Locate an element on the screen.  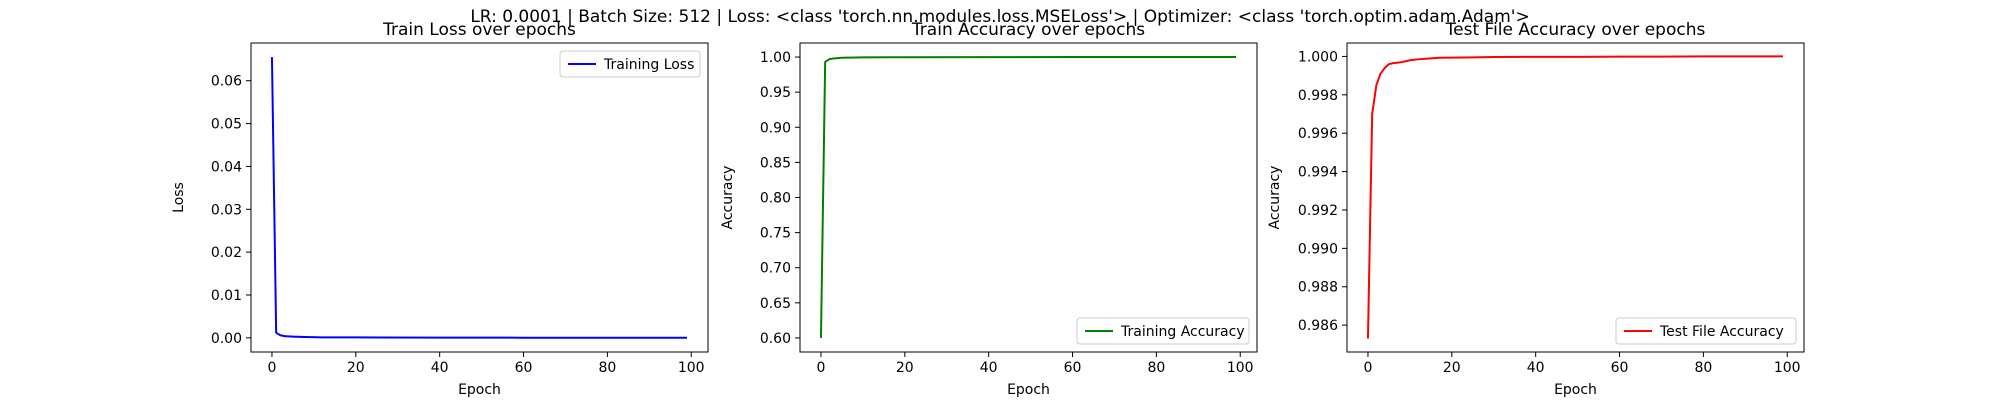
chart-title: Train Accuracy over epochs is located at coordinates (1028, 30).